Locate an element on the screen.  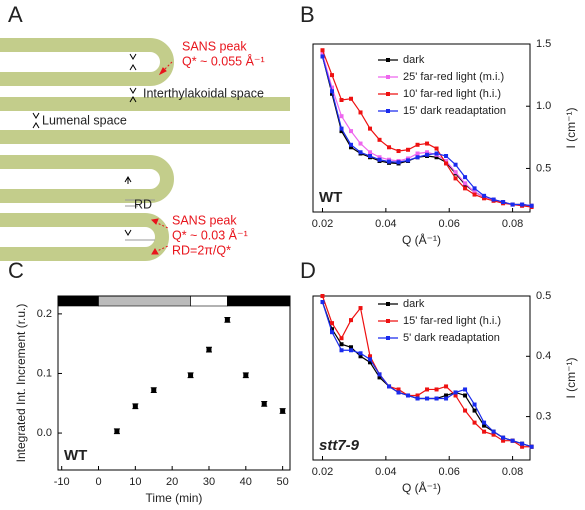
legend-label: 10' far-red light (h.i.) is located at coordinates (452, 94).